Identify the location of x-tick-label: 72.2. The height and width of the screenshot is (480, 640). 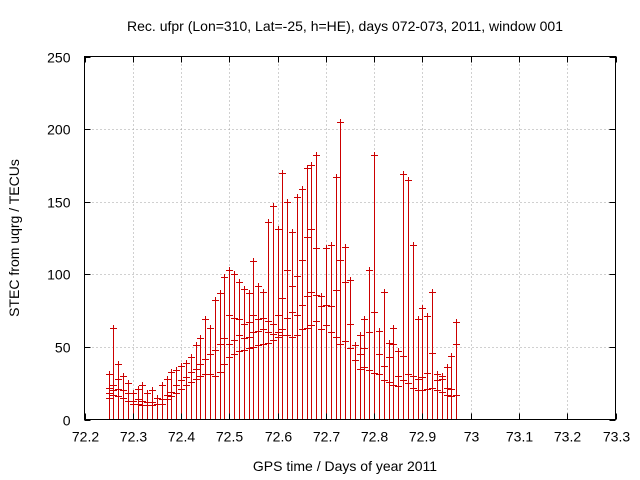
(85, 437).